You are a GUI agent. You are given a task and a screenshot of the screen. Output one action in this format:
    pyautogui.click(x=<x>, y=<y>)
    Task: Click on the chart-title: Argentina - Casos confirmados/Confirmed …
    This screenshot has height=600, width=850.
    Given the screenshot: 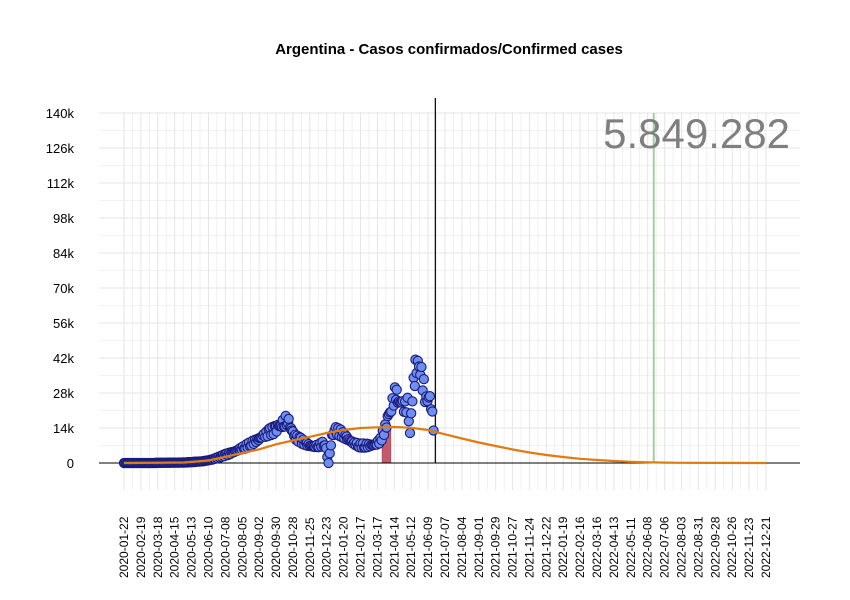 What is the action you would take?
    pyautogui.click(x=449, y=49)
    